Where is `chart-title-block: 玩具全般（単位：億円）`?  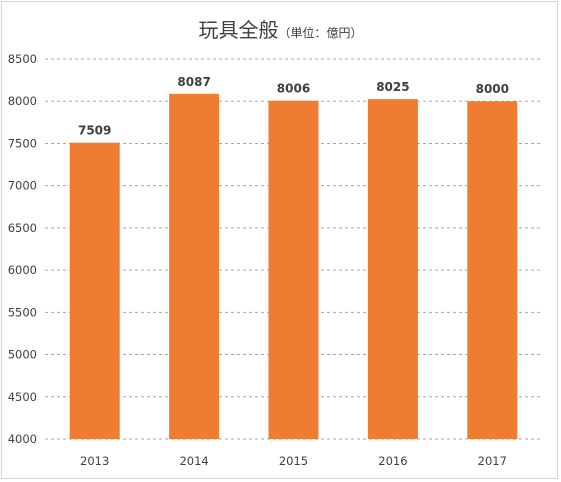 chart-title-block: 玩具全般（単位：億円） is located at coordinates (280, 28).